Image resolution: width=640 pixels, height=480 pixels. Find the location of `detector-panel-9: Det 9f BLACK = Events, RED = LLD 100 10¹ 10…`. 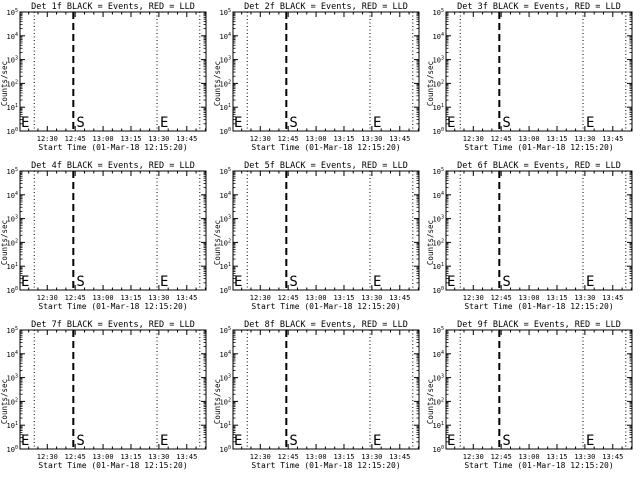

detector-panel-9: Det 9f BLACK = Events, RED = LLD 100 10¹ 10… is located at coordinates (529, 395).